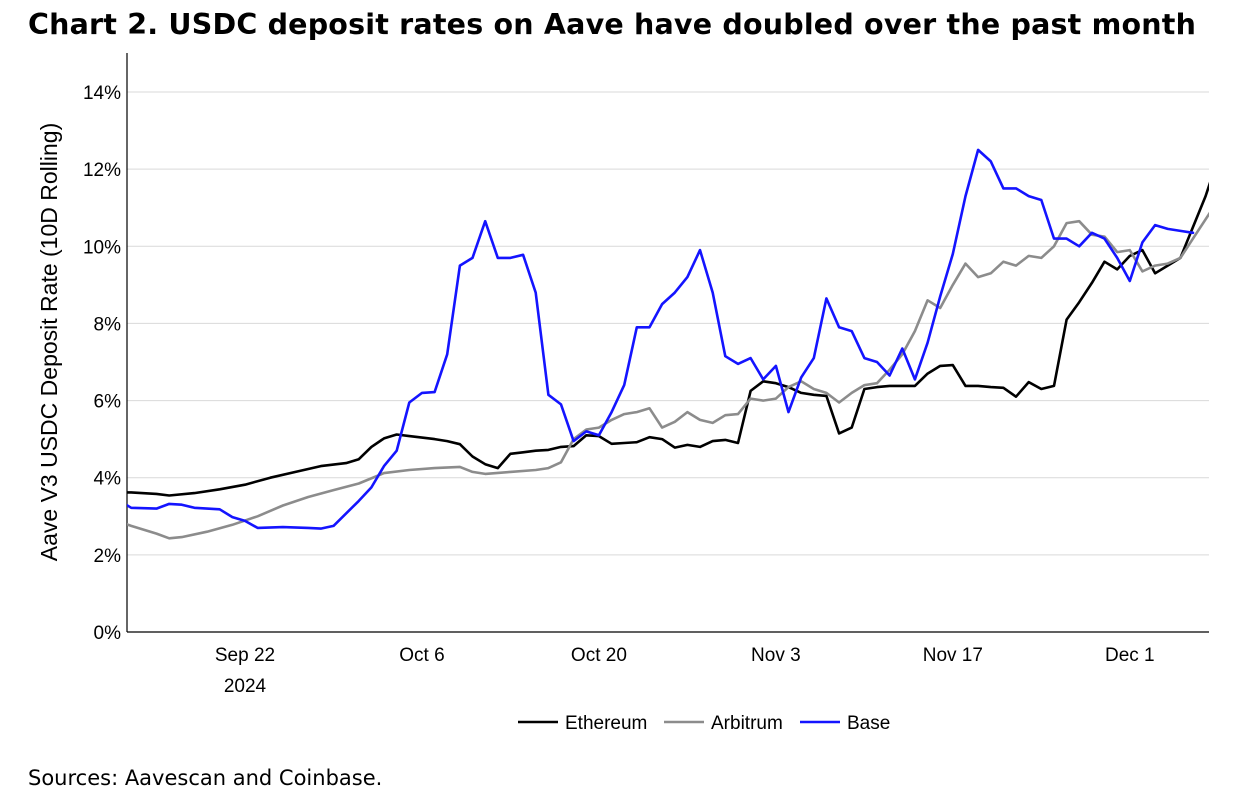  I want to click on legend: Ethereum Arbitrum Base, so click(704, 723).